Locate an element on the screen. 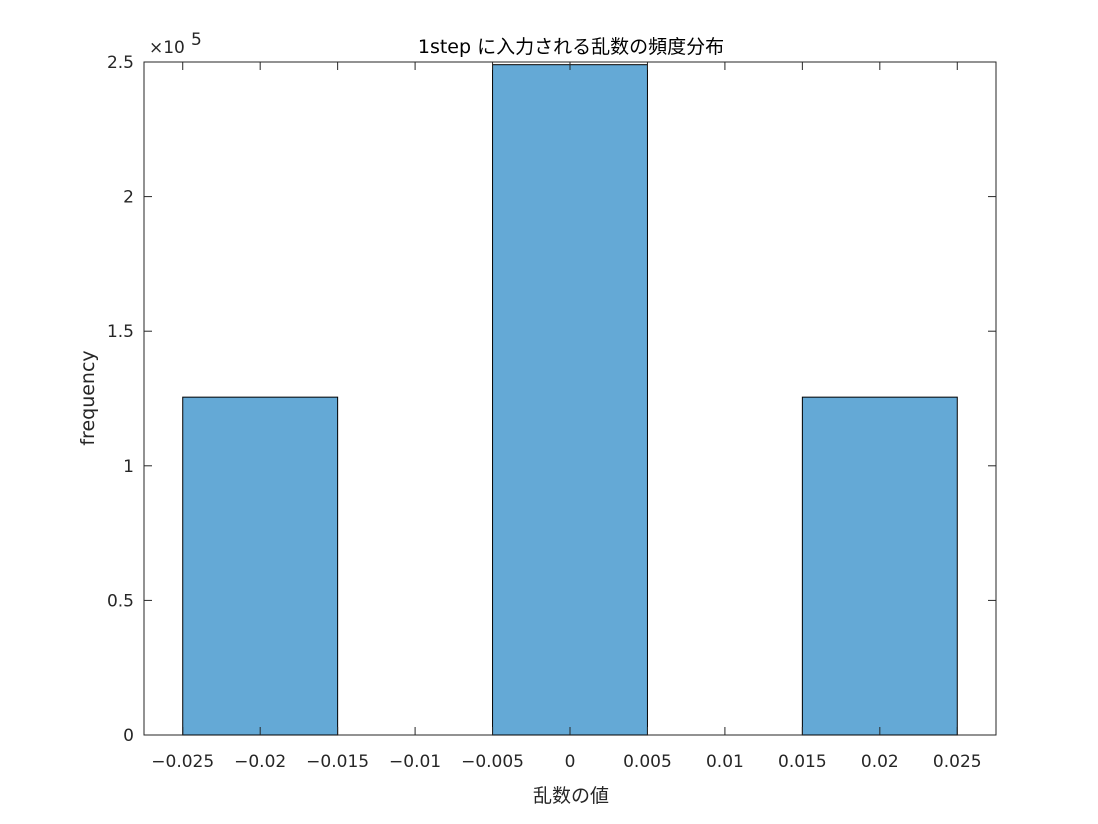 This screenshot has height=824, width=1098. x-tick-label: −0.01 is located at coordinates (415, 762).